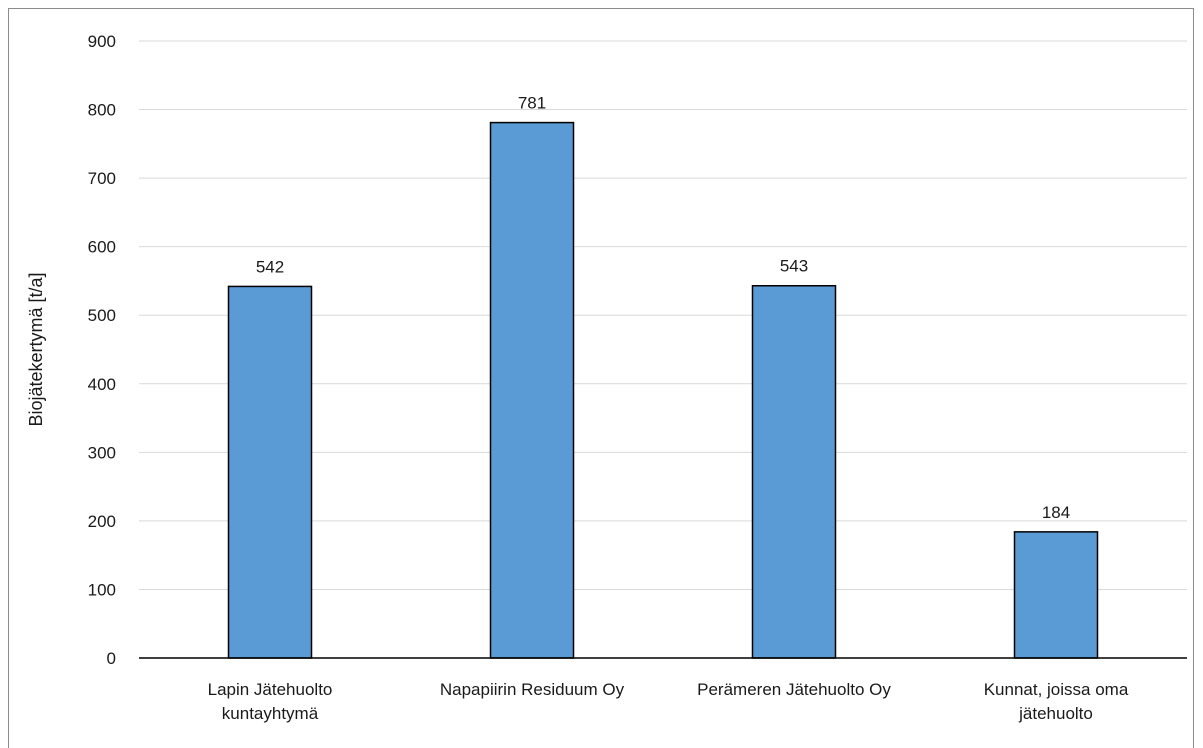 This screenshot has width=1203, height=748. I want to click on y-tick-label: 600, so click(102, 247).